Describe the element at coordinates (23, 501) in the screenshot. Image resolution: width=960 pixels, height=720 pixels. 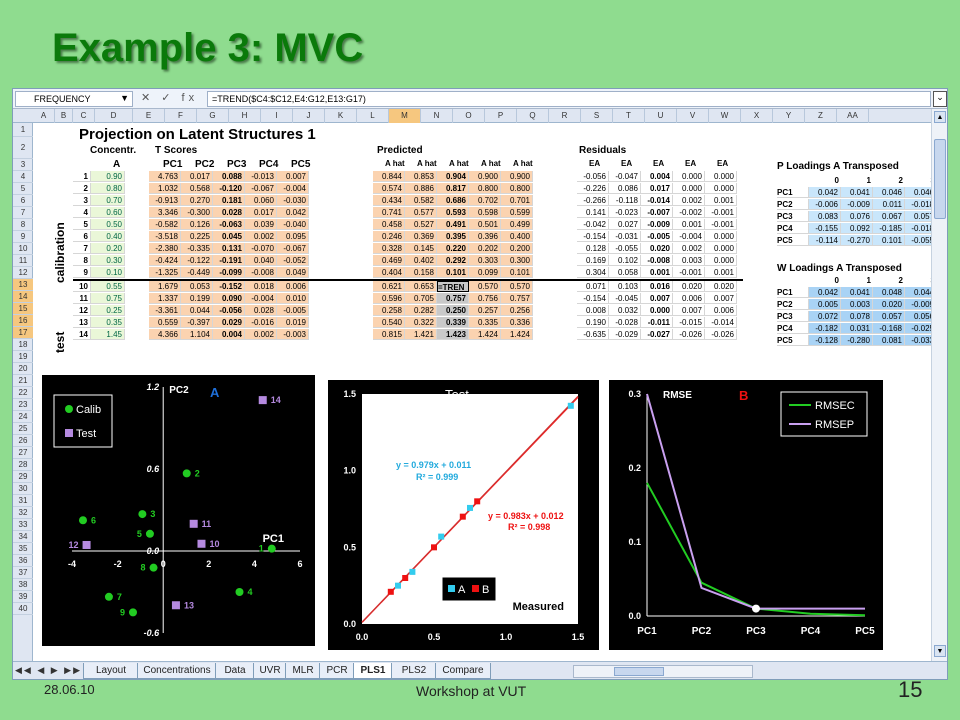
I see `row-header: 31` at that location.